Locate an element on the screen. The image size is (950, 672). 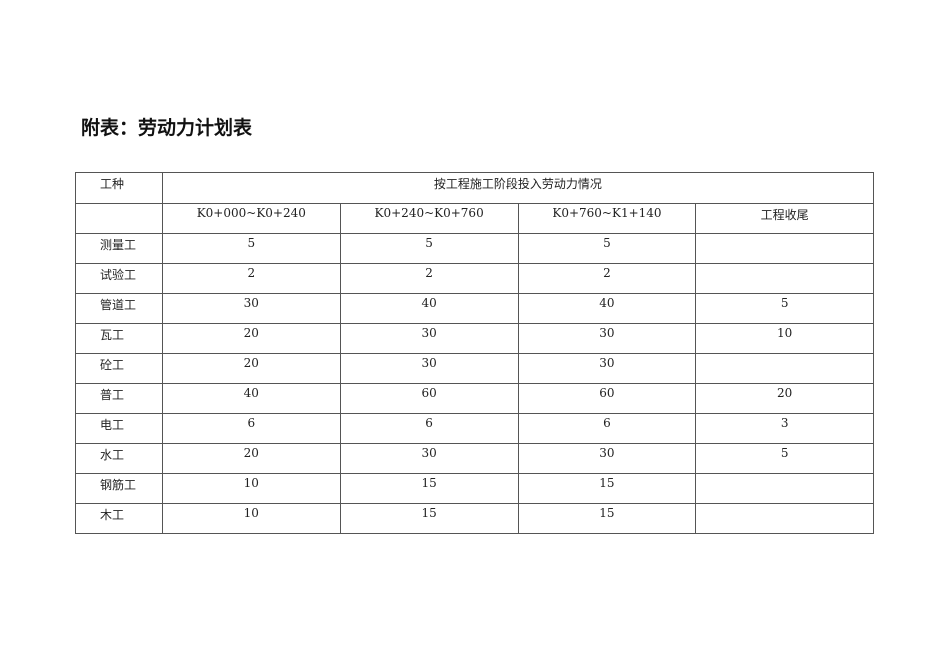
trade-name: 木工 is located at coordinates (119, 518).